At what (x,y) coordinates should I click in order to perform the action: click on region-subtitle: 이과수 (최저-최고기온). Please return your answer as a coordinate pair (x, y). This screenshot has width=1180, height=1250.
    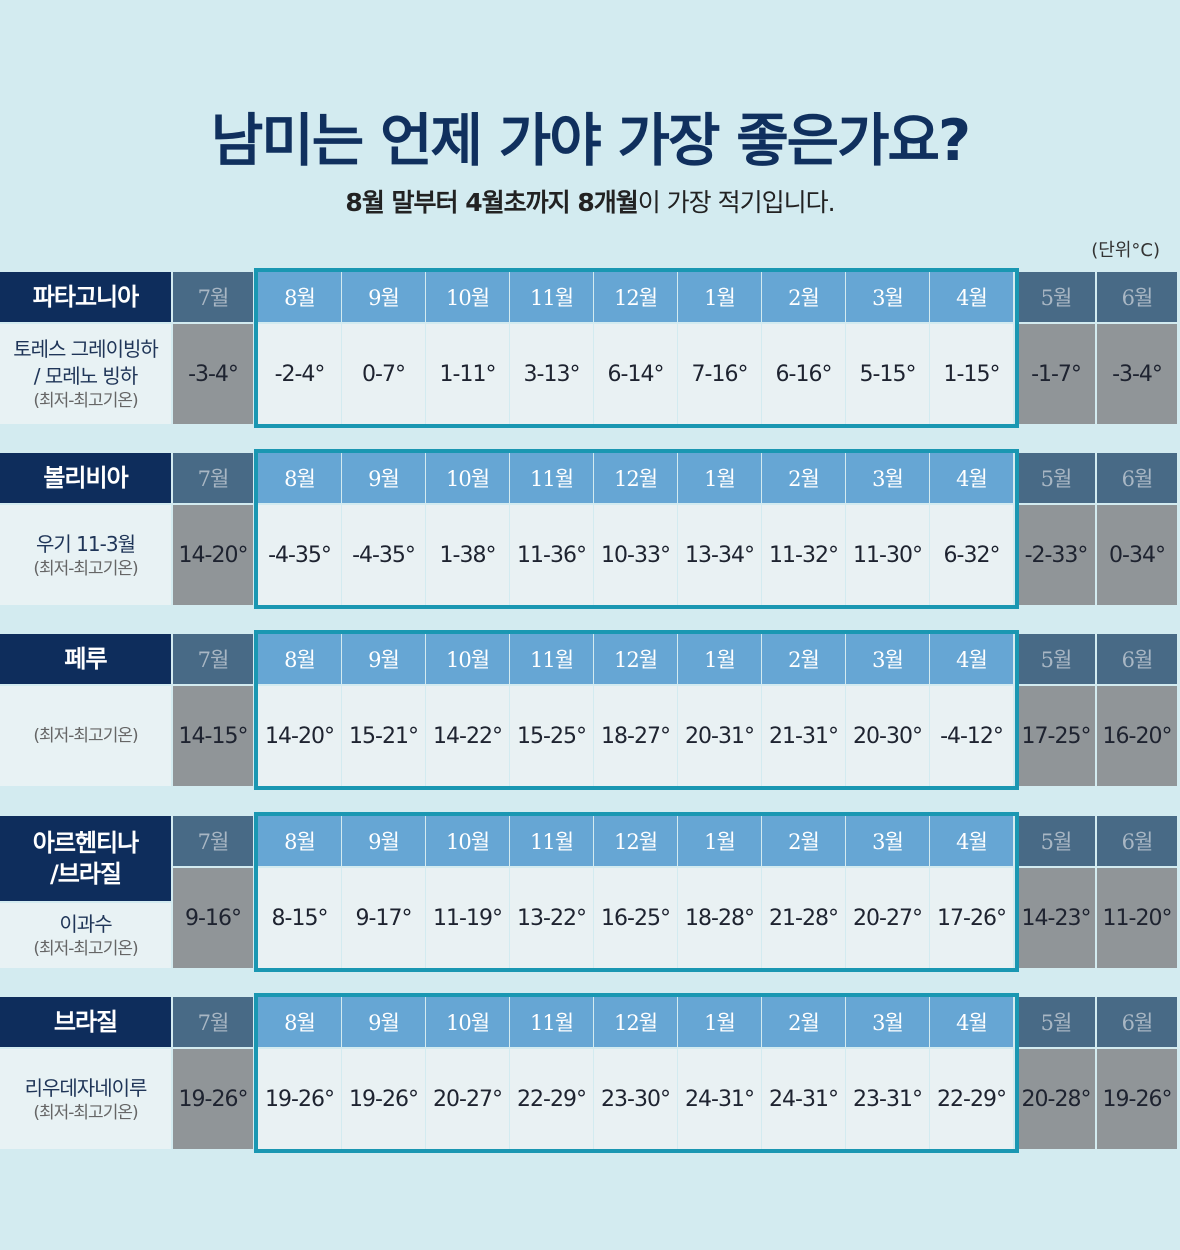
    Looking at the image, I should click on (85, 935).